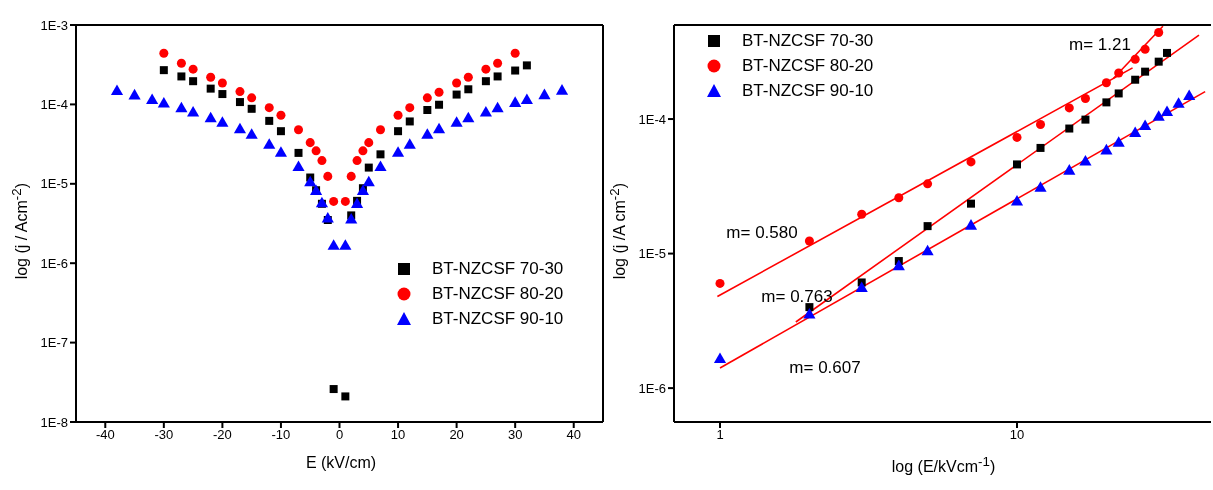 The width and height of the screenshot is (1213, 490). What do you see at coordinates (54, 343) in the screenshot?
I see `y-tick-label: 1E-7` at bounding box center [54, 343].